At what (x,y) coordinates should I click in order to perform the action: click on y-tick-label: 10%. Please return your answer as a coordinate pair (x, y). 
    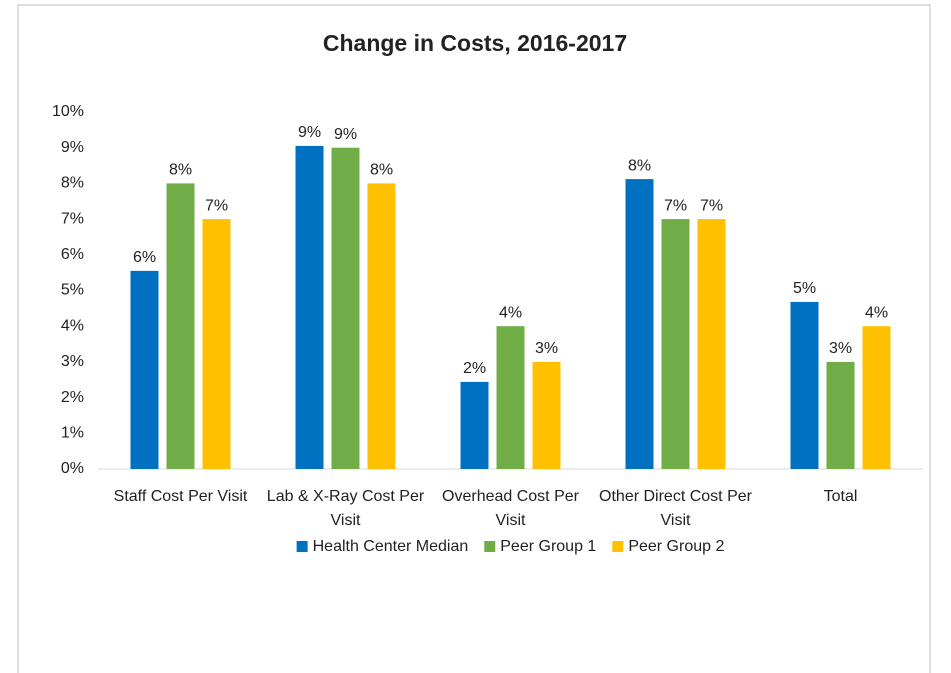
    Looking at the image, I should click on (68, 111).